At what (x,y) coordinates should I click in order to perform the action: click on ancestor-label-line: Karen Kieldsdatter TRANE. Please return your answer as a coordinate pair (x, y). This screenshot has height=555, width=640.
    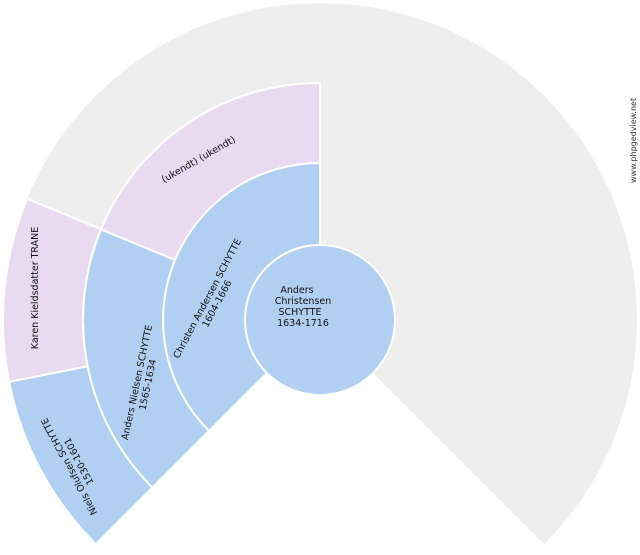
    Looking at the image, I should click on (35, 288).